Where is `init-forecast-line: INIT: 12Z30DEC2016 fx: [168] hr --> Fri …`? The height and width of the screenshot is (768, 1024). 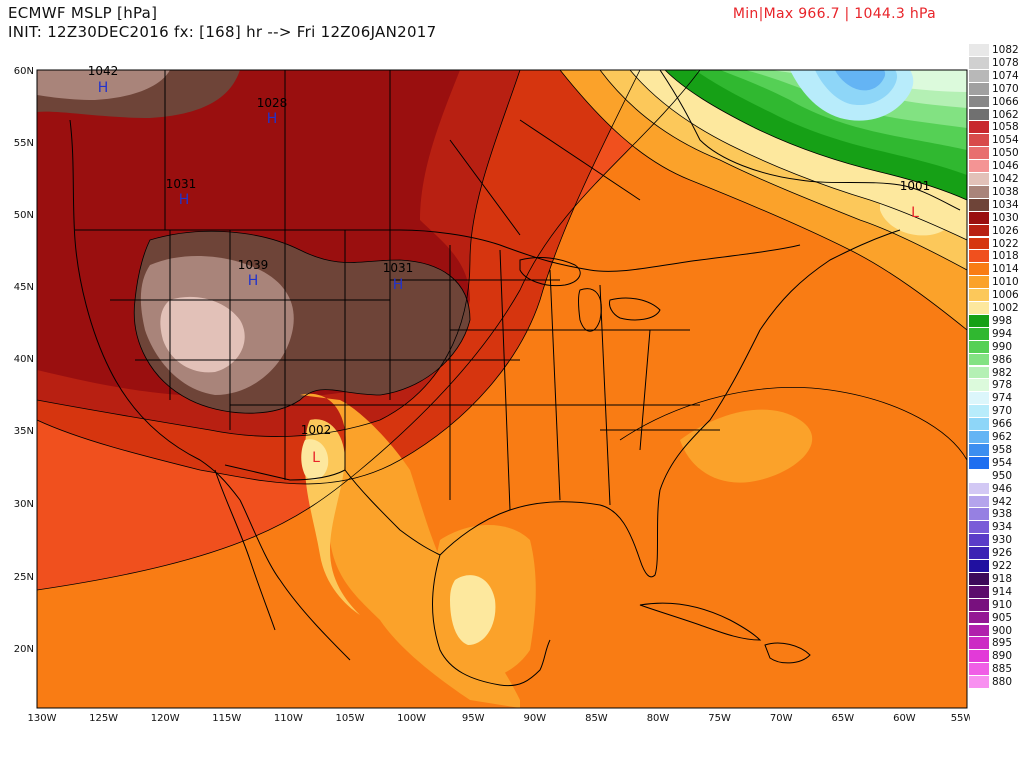
init-forecast-line: INIT: 12Z30DEC2016 fx: [168] hr --> Fri … is located at coordinates (222, 32).